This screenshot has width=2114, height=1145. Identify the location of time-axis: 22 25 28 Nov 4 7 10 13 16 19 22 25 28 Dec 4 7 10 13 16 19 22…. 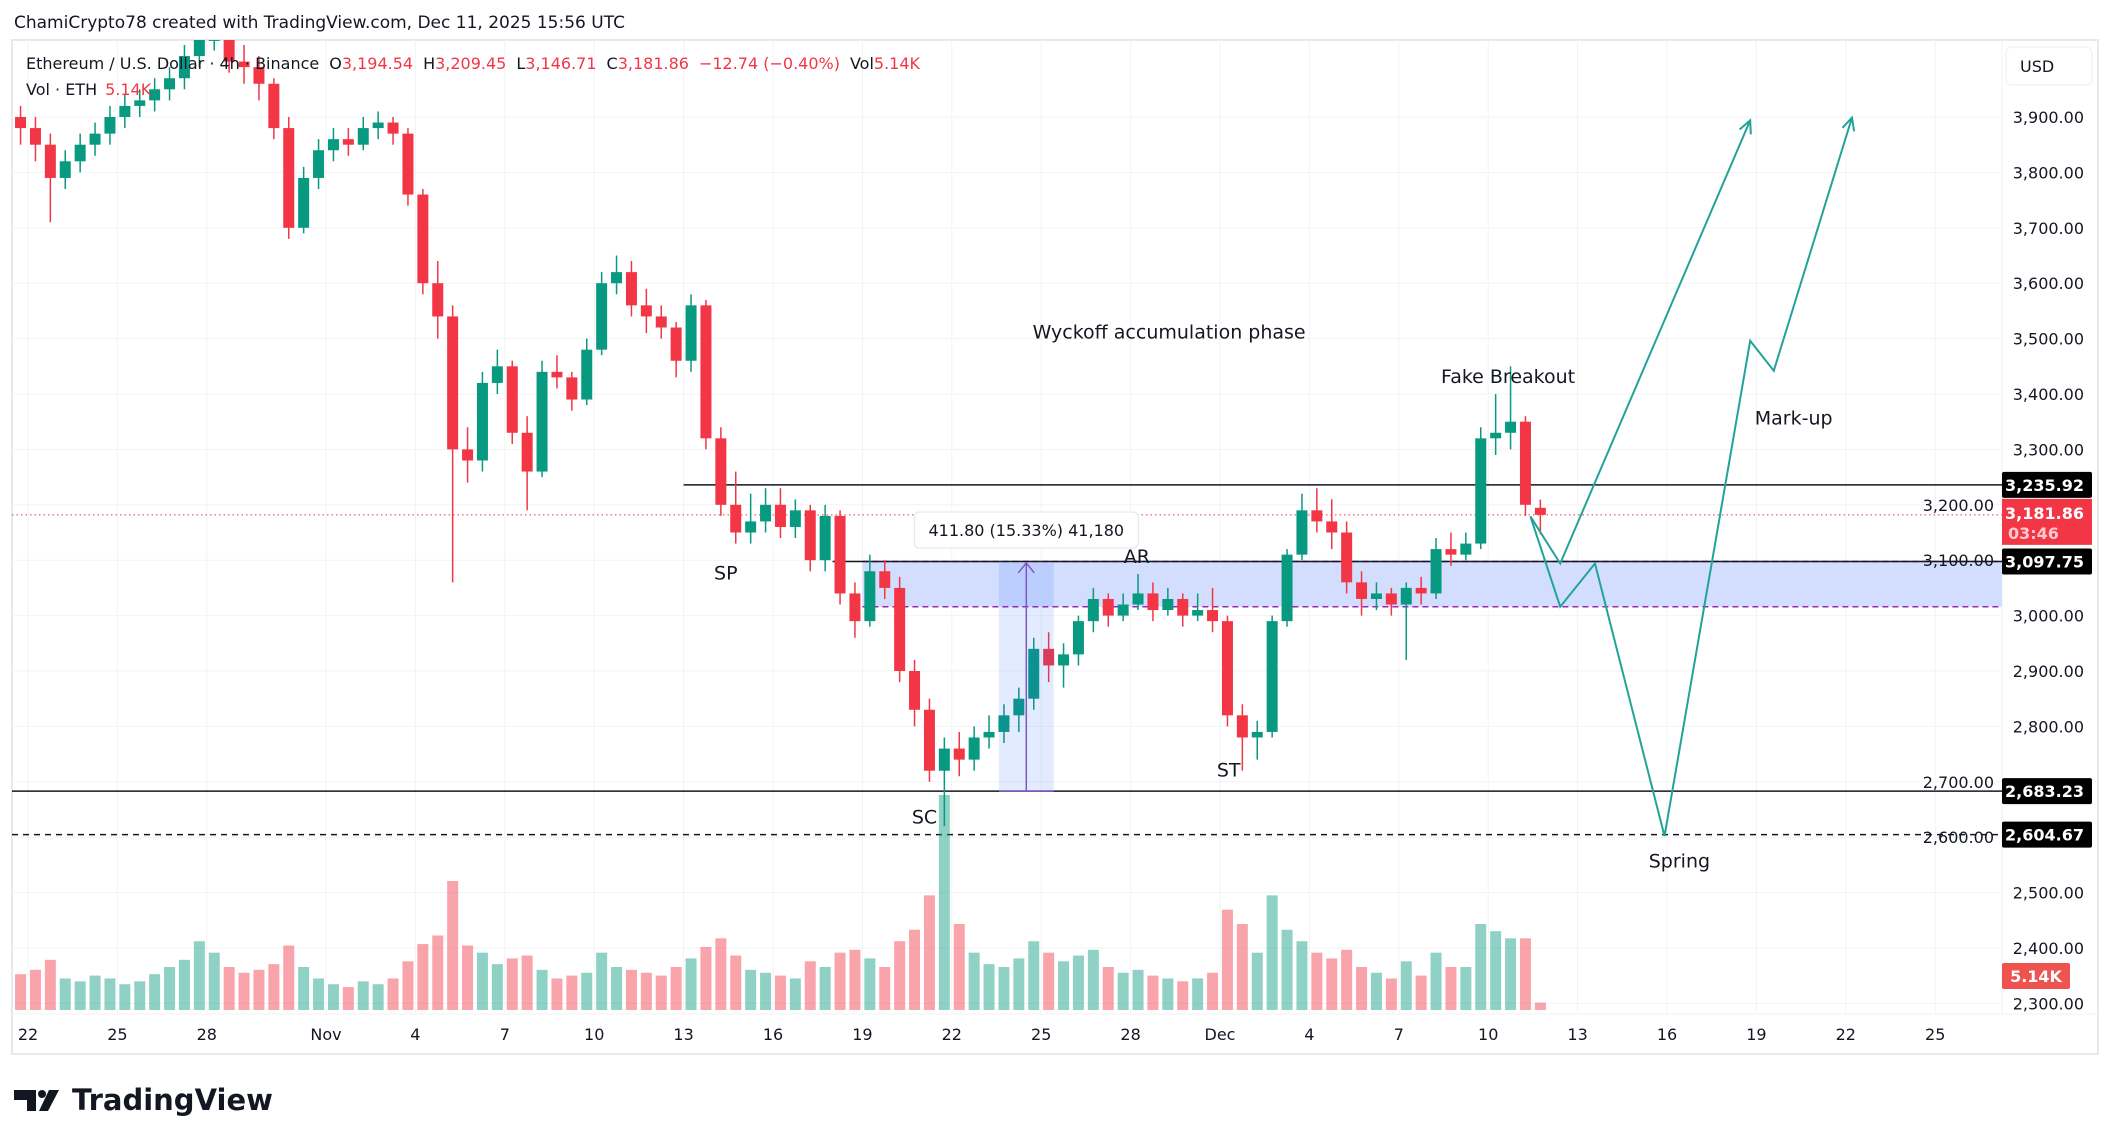
(982, 1034).